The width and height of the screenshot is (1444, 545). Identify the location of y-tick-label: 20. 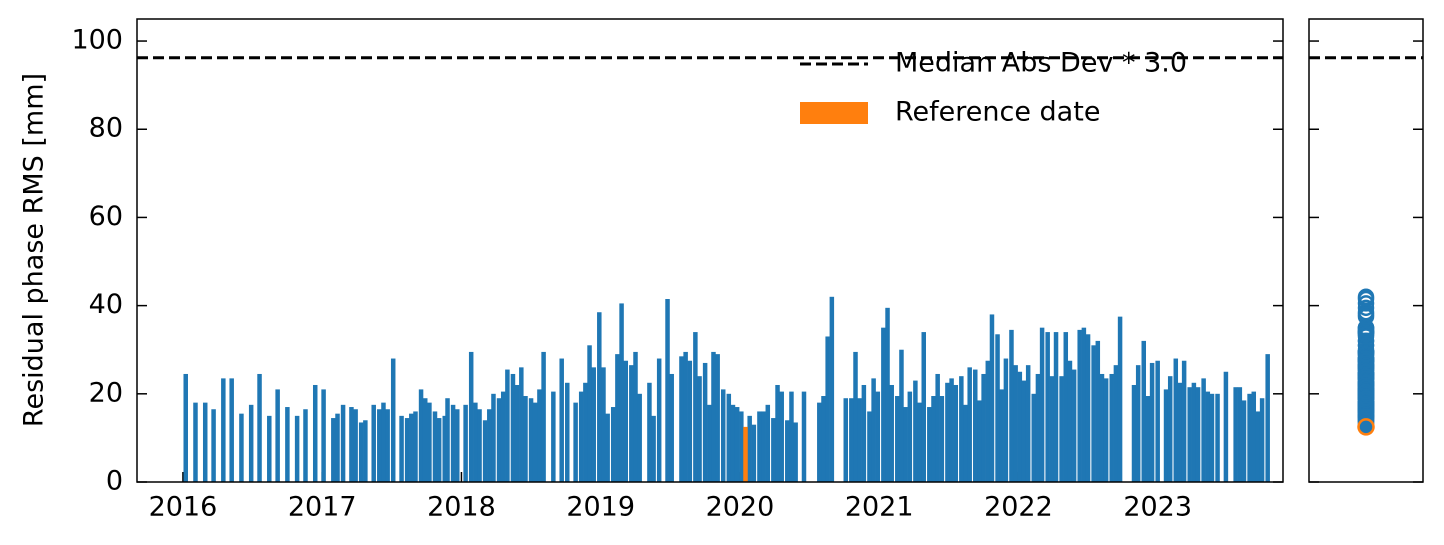
(106, 392).